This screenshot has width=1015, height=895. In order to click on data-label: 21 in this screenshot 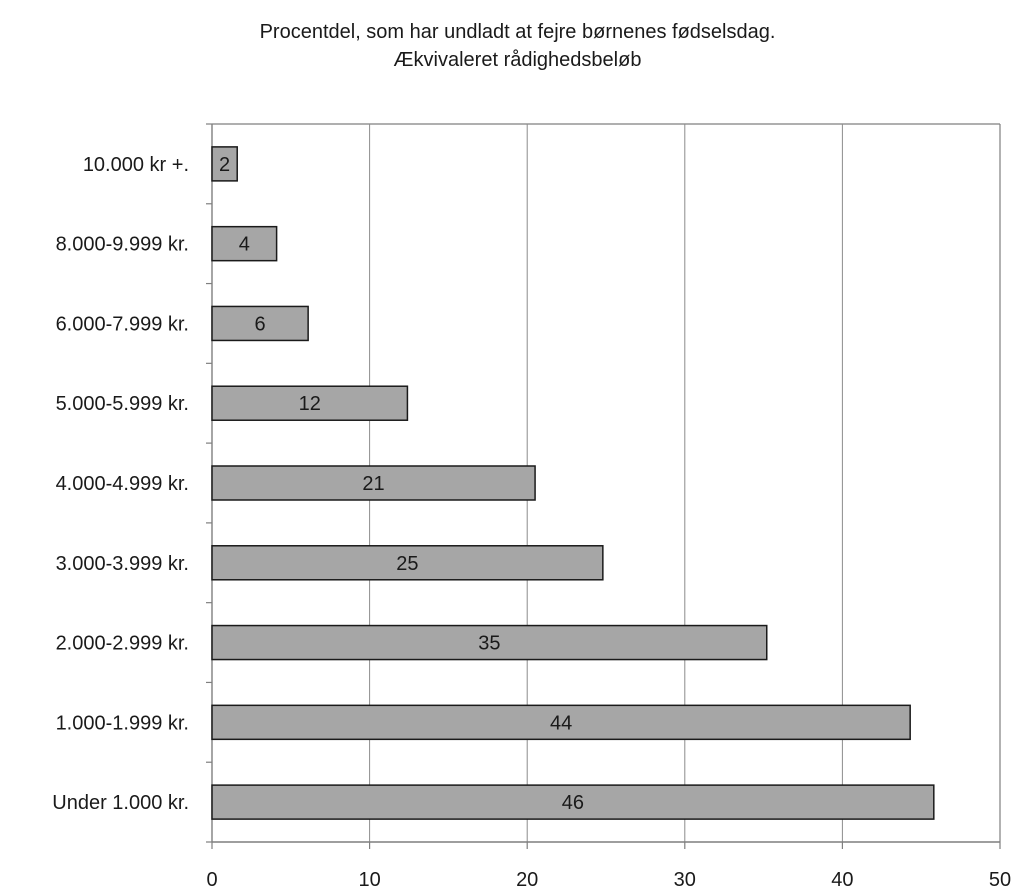, I will do `click(373, 484)`.